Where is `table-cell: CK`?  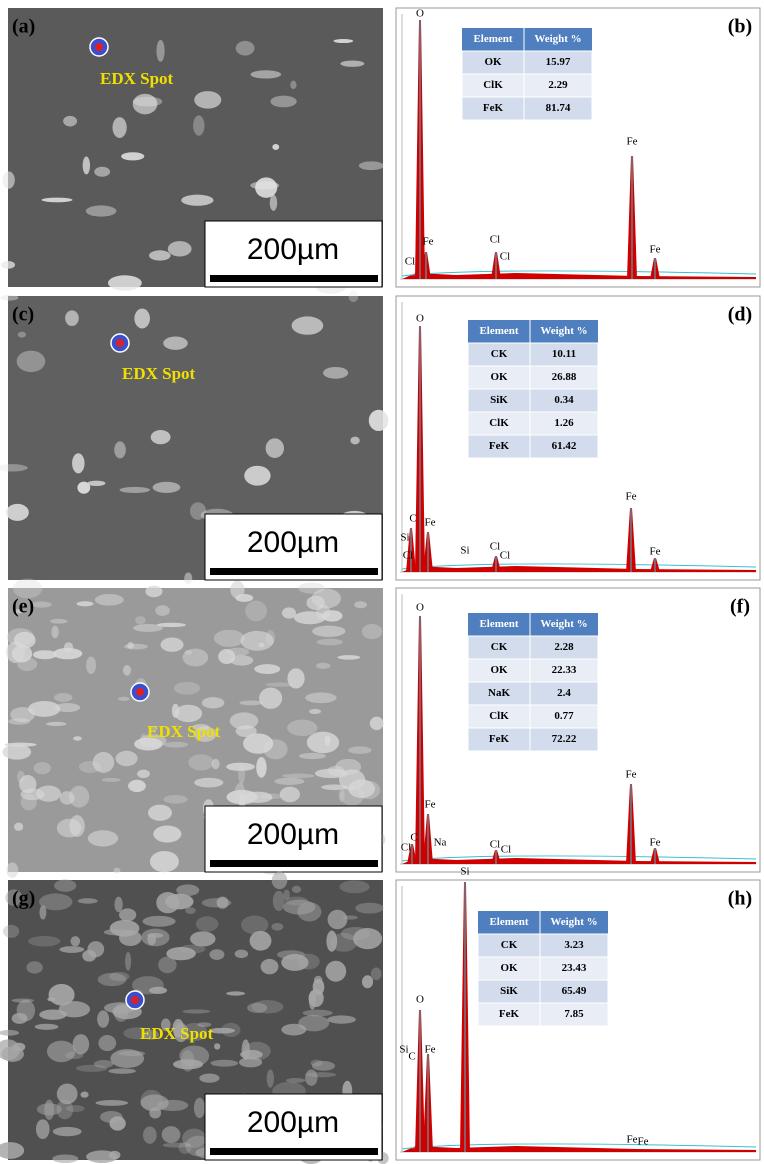 table-cell: CK is located at coordinates (499, 354).